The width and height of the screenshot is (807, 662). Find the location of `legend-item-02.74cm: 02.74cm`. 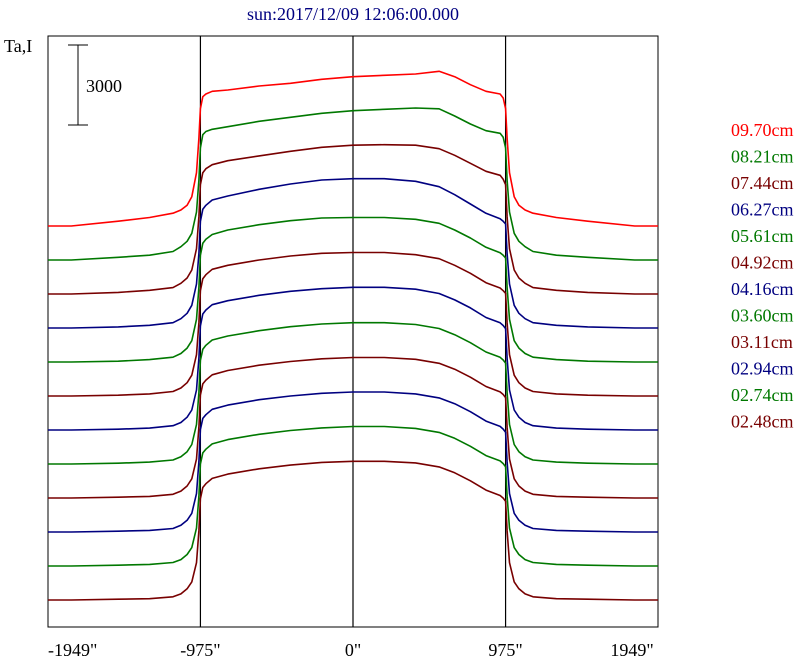

legend-item-02.74cm: 02.74cm is located at coordinates (762, 395).